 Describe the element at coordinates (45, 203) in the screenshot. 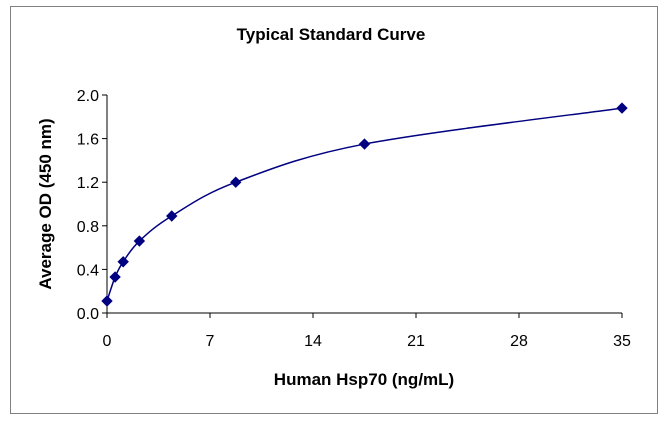

I see `y-axis-label: Average OD (450 nm)` at that location.